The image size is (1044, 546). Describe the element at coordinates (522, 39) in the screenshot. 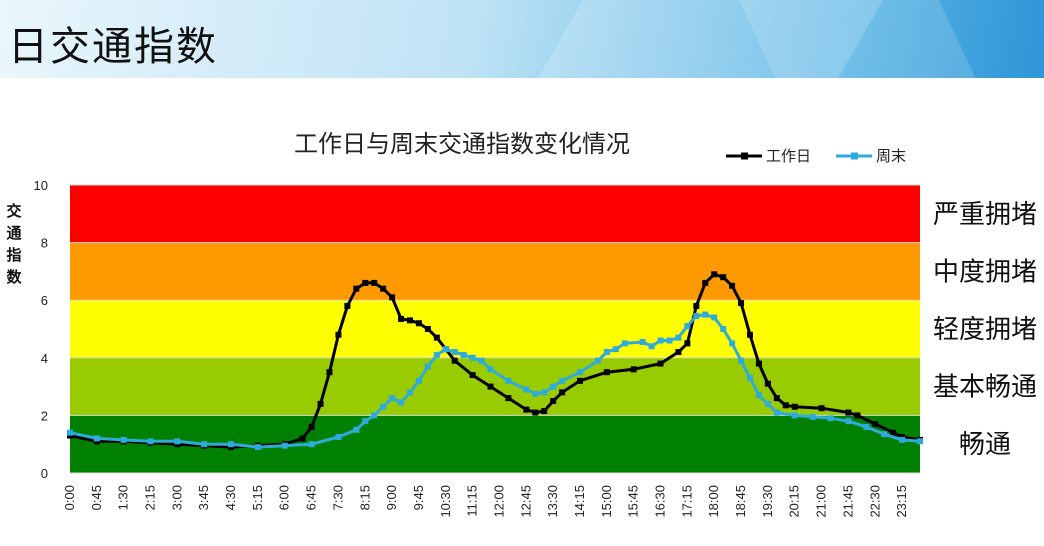

I see `header-banner: 日交通指数` at that location.